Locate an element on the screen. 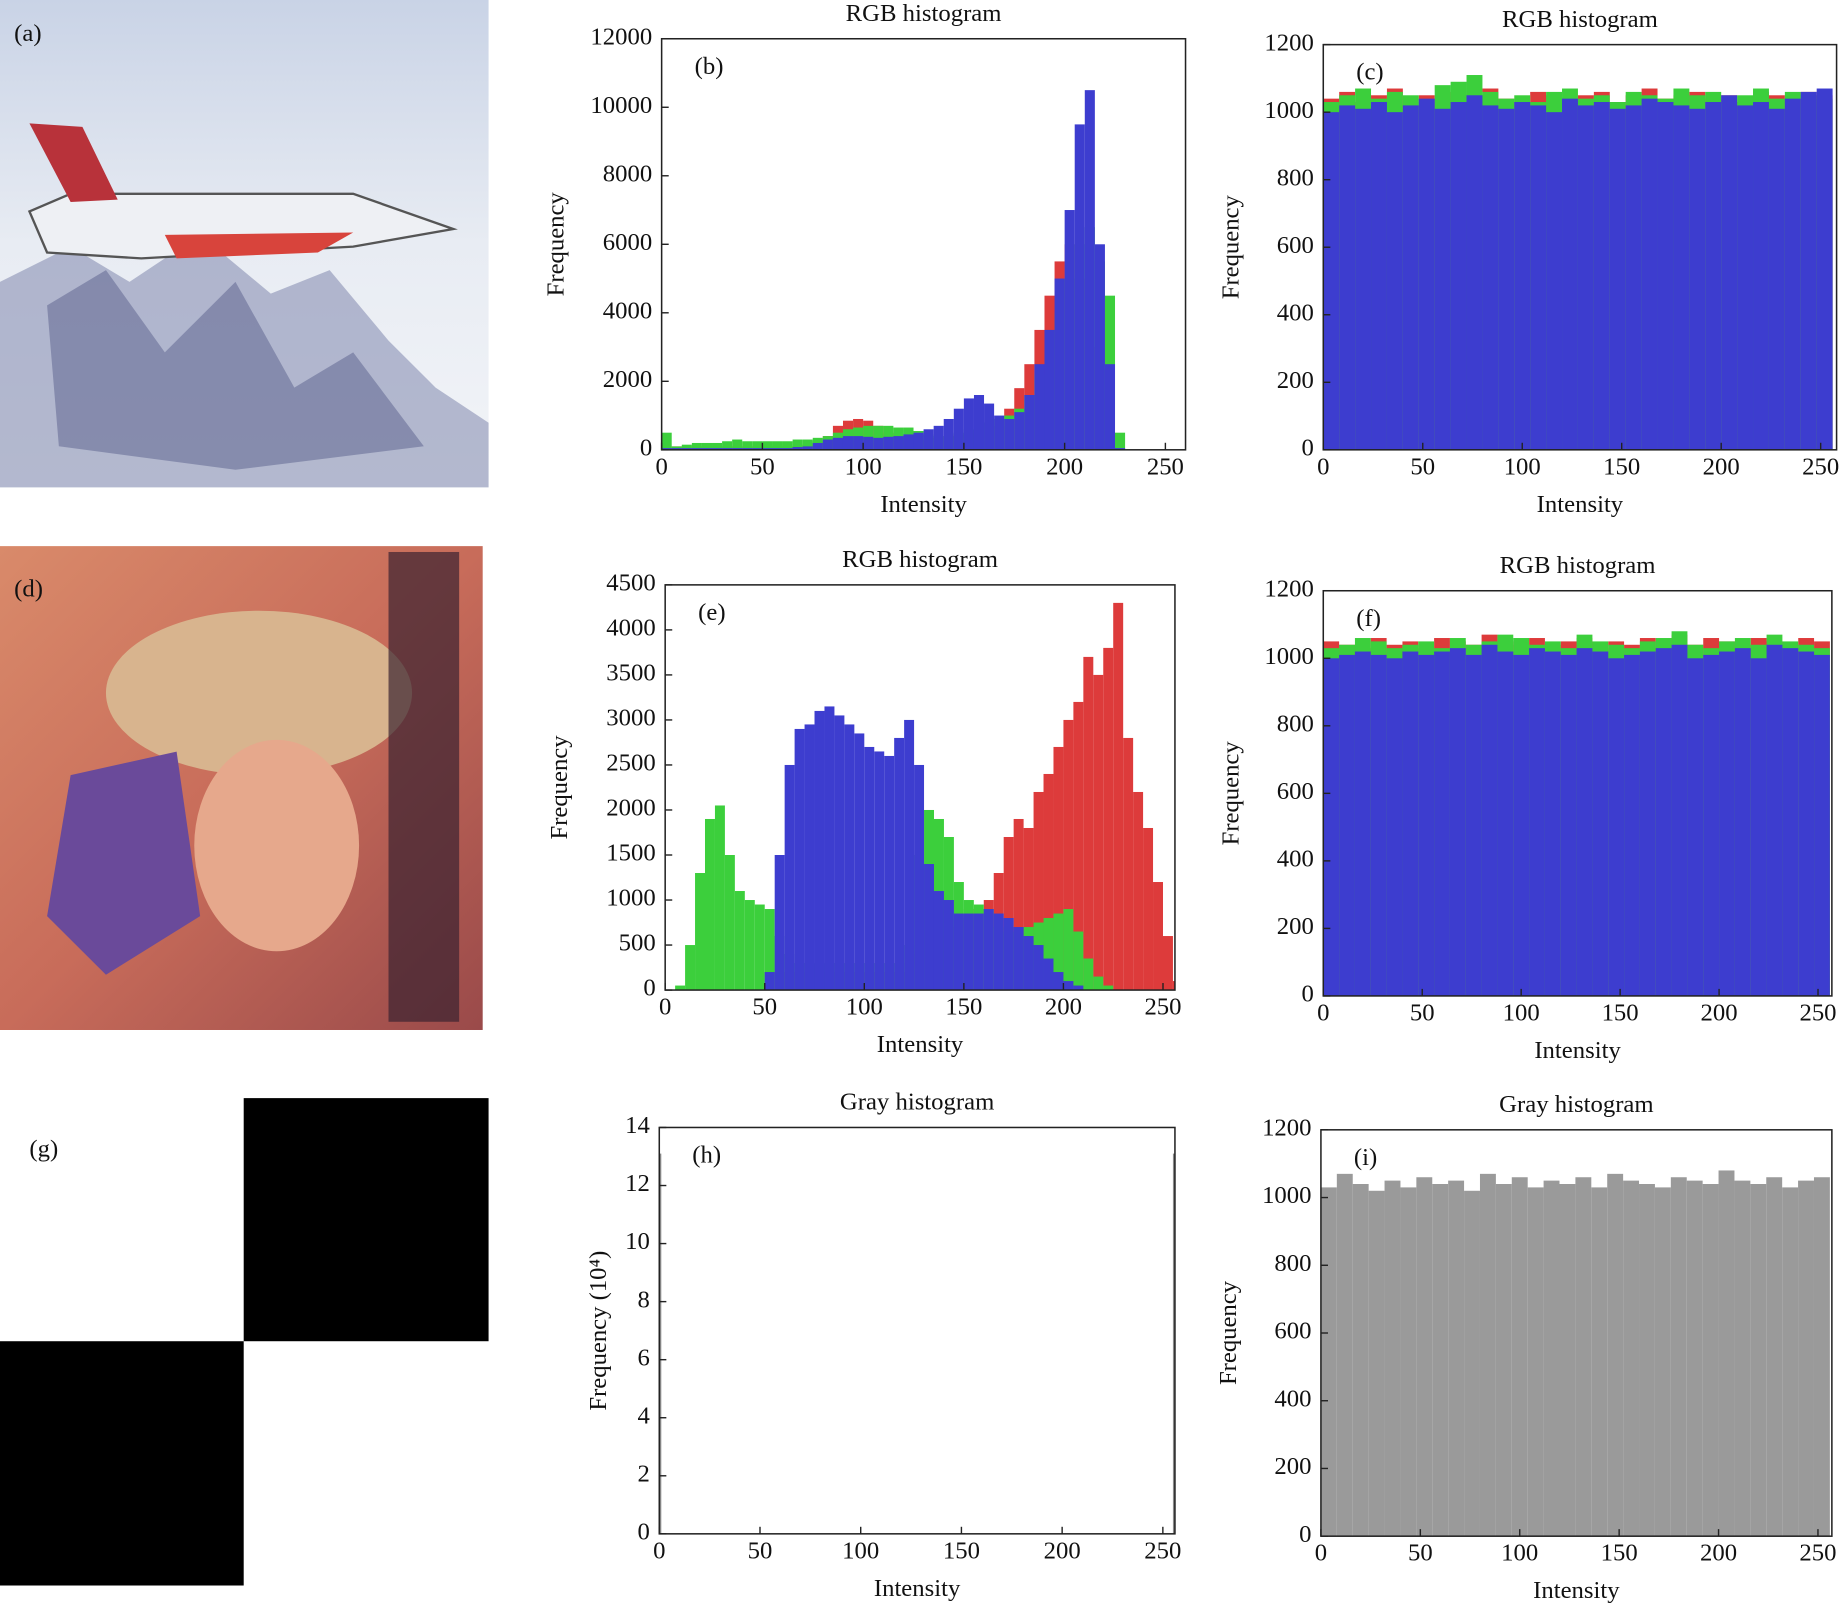  y-tick-label: 3500 is located at coordinates (630, 673).